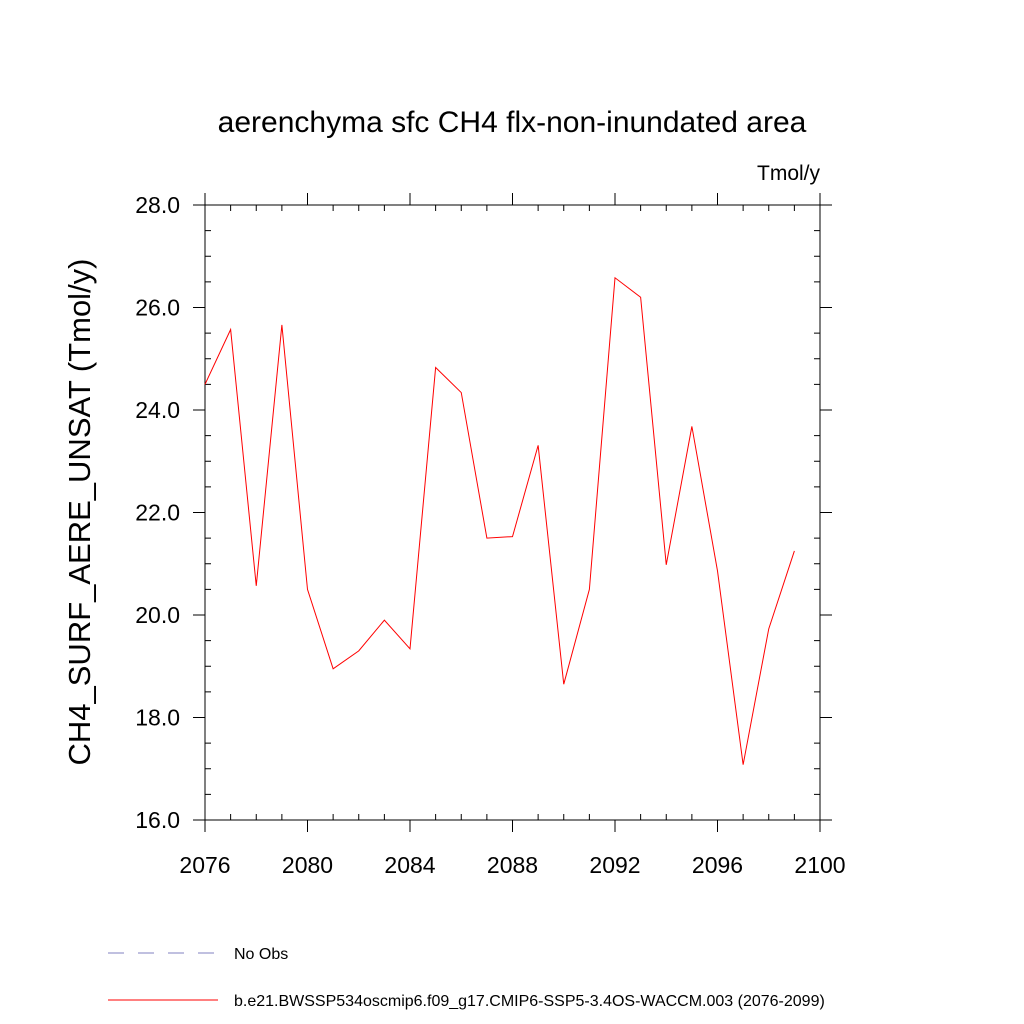 This screenshot has height=1024, width=1024. Describe the element at coordinates (157, 820) in the screenshot. I see `y-tick-label: 16.0` at that location.